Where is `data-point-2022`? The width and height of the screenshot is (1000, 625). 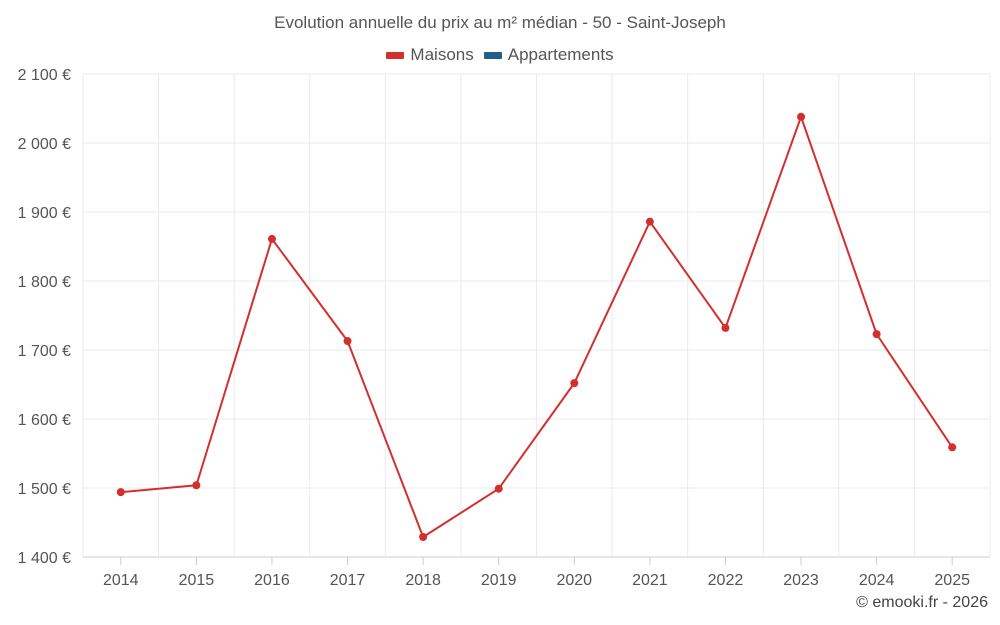
data-point-2022 is located at coordinates (725, 327).